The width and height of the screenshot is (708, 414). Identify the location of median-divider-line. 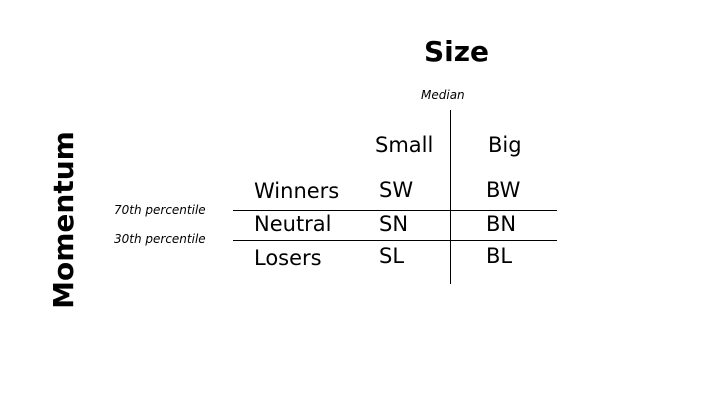
(450, 197).